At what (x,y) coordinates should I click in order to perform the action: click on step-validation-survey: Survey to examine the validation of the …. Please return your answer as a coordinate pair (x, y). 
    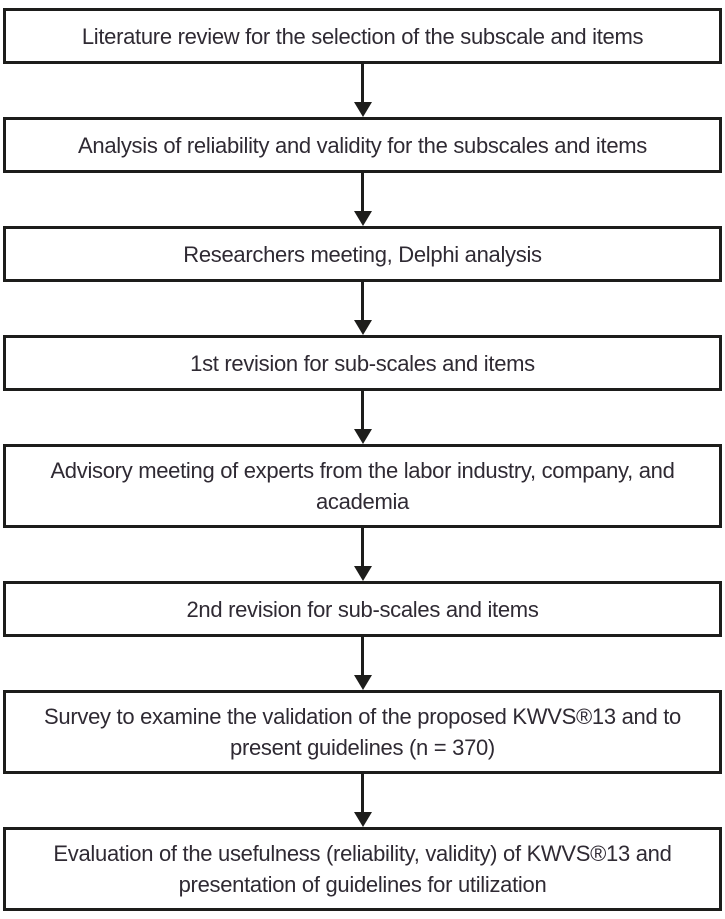
    Looking at the image, I should click on (362, 732).